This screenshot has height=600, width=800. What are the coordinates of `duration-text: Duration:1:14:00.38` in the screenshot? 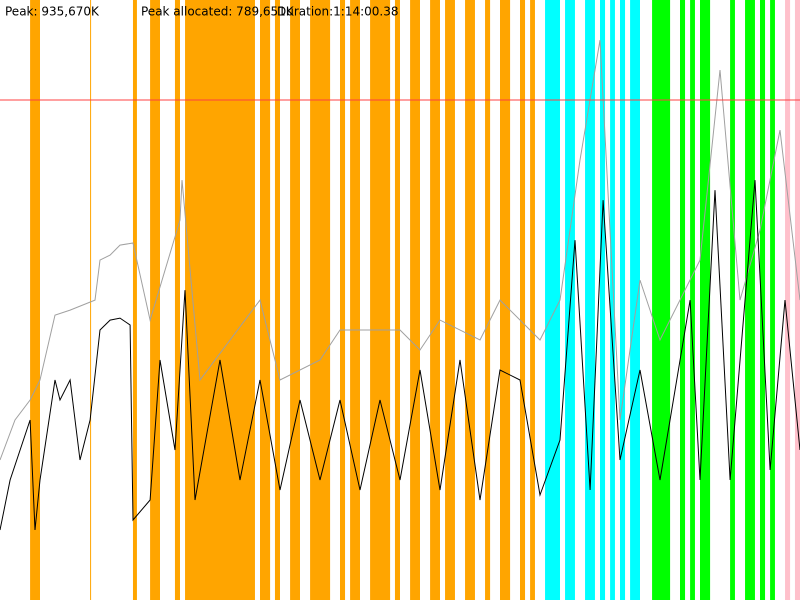 It's located at (338, 12).